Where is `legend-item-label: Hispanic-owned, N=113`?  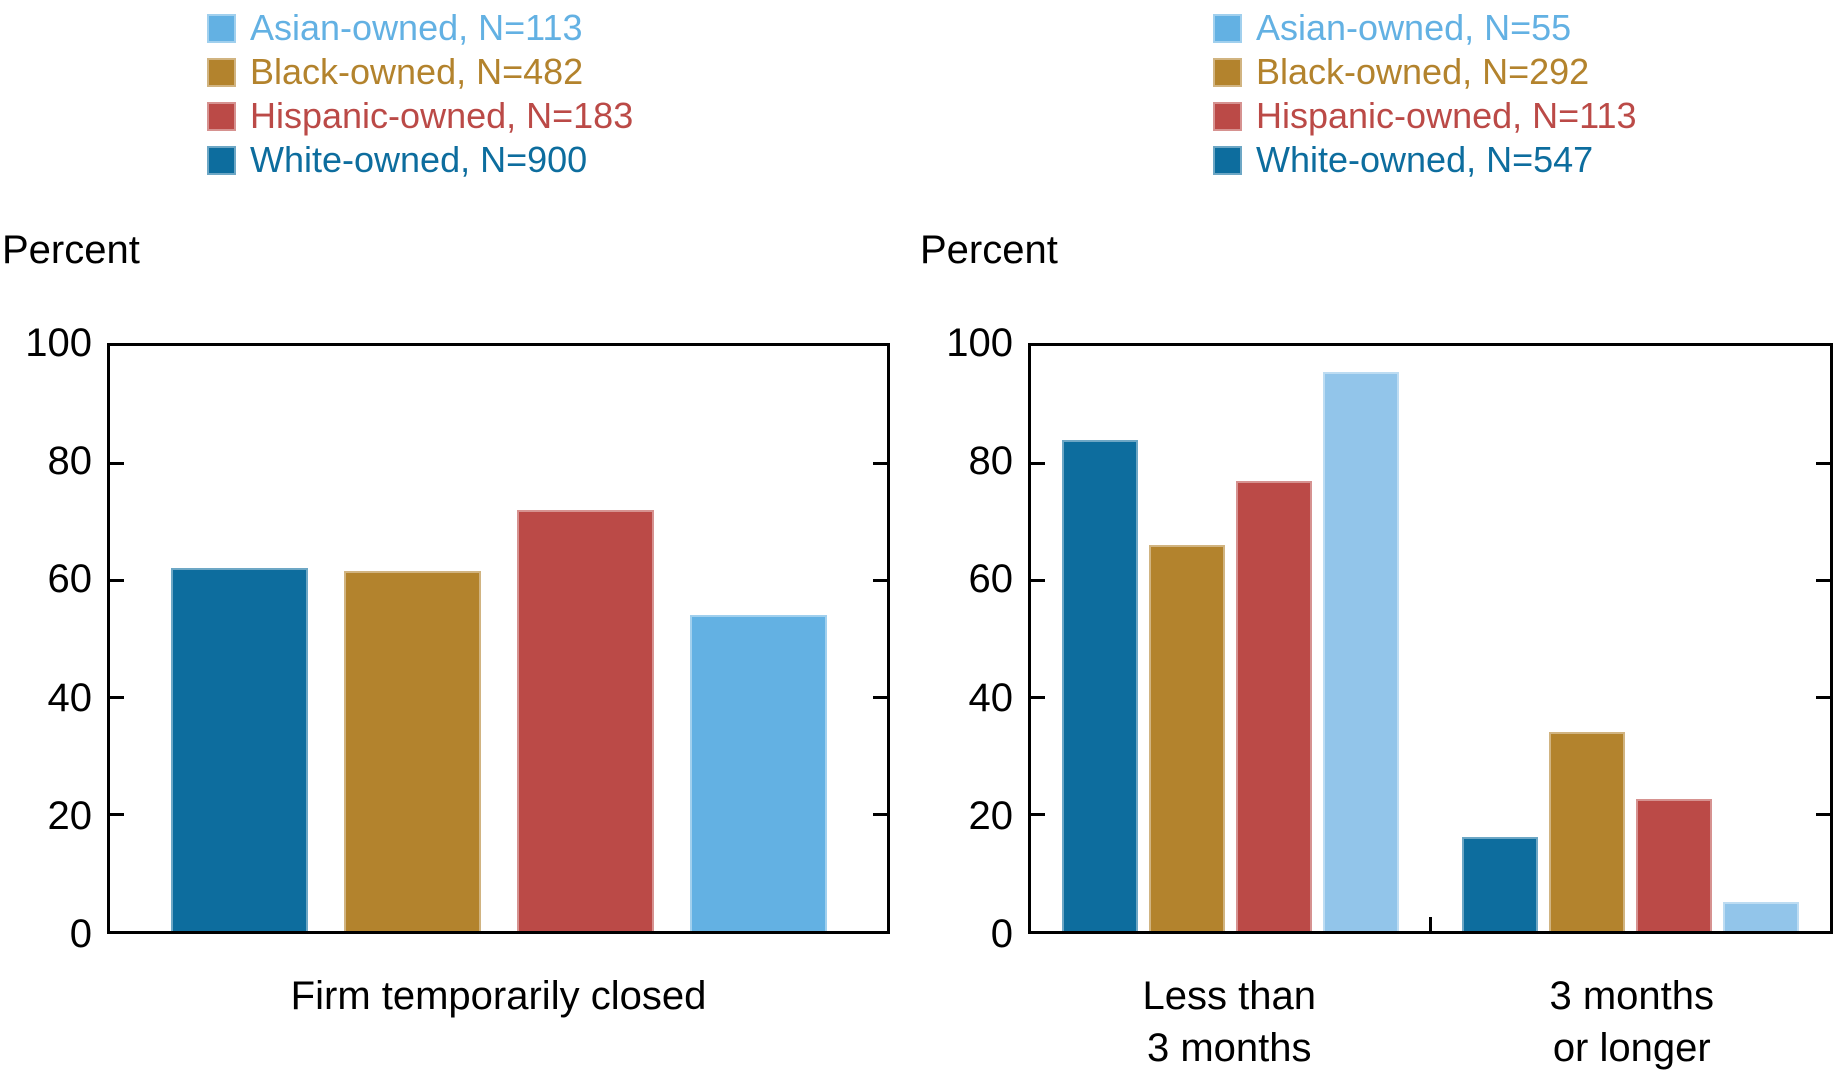 legend-item-label: Hispanic-owned, N=113 is located at coordinates (1446, 115).